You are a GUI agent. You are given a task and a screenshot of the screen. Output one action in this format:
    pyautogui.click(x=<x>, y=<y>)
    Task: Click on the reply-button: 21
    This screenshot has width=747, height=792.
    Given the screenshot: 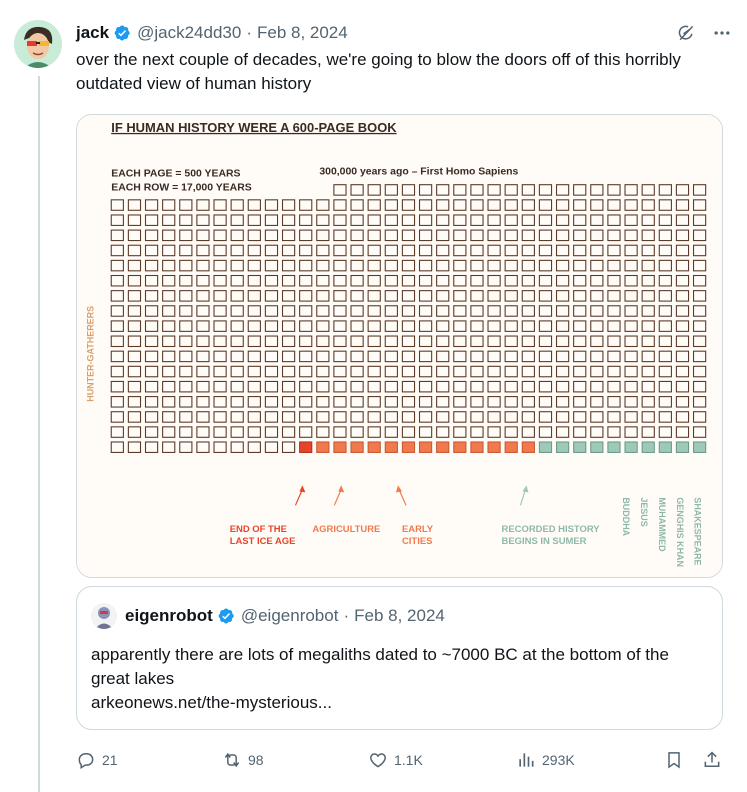 What is the action you would take?
    pyautogui.click(x=97, y=760)
    